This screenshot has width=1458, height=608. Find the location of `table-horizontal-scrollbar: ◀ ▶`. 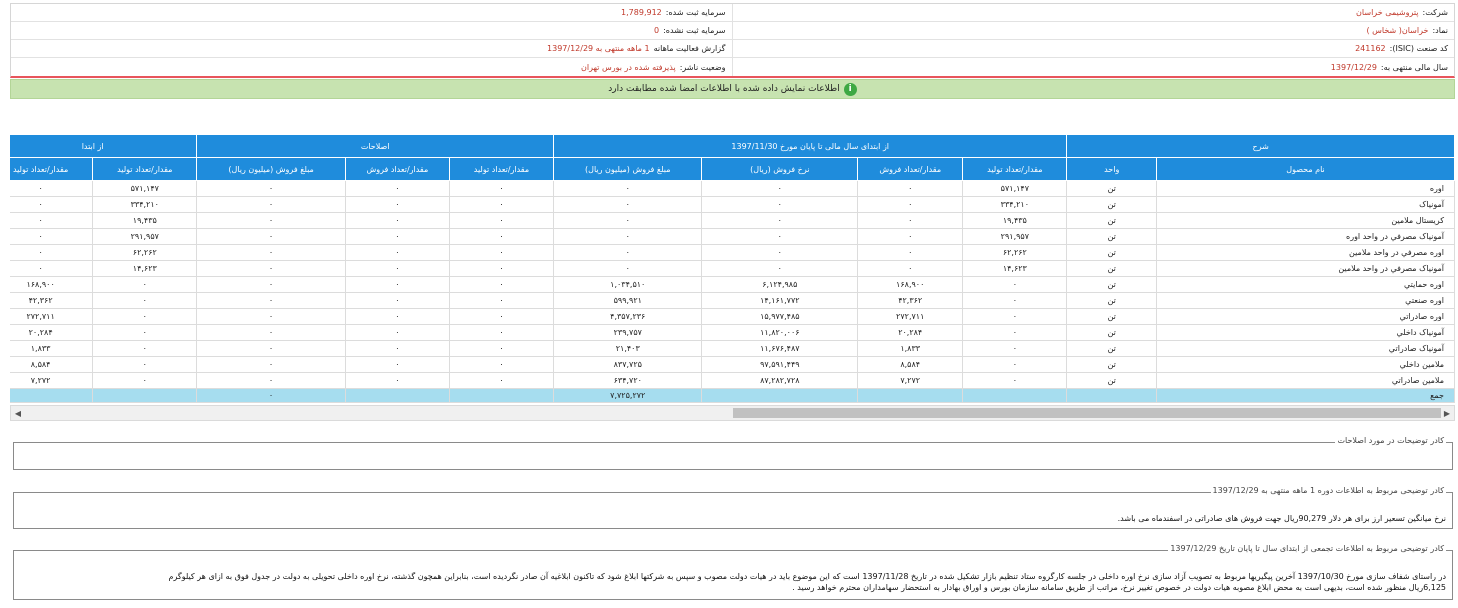

table-horizontal-scrollbar: ◀ ▶ is located at coordinates (732, 413).